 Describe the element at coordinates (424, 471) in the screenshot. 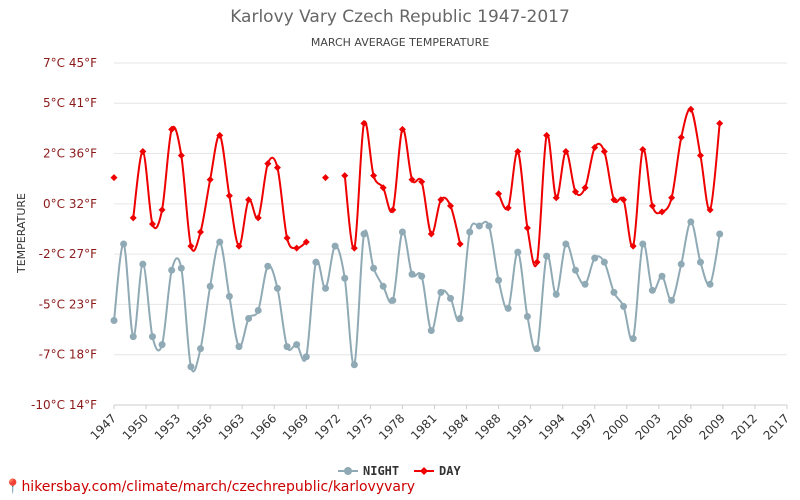

I see `legend-day-marker` at that location.